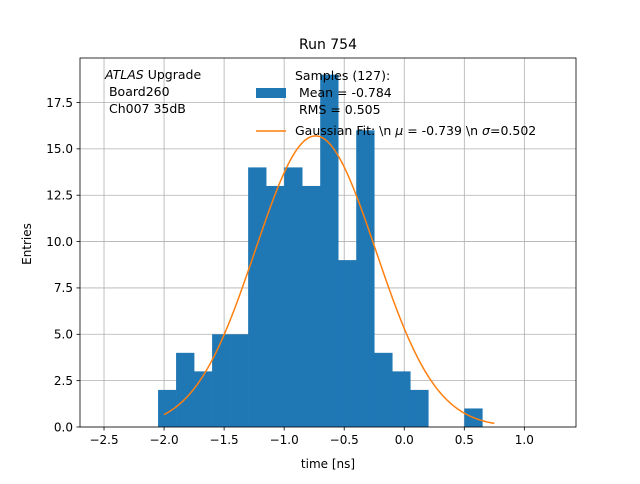  I want to click on legend-fit-mu-value: = -0.739 \n, so click(442, 130).